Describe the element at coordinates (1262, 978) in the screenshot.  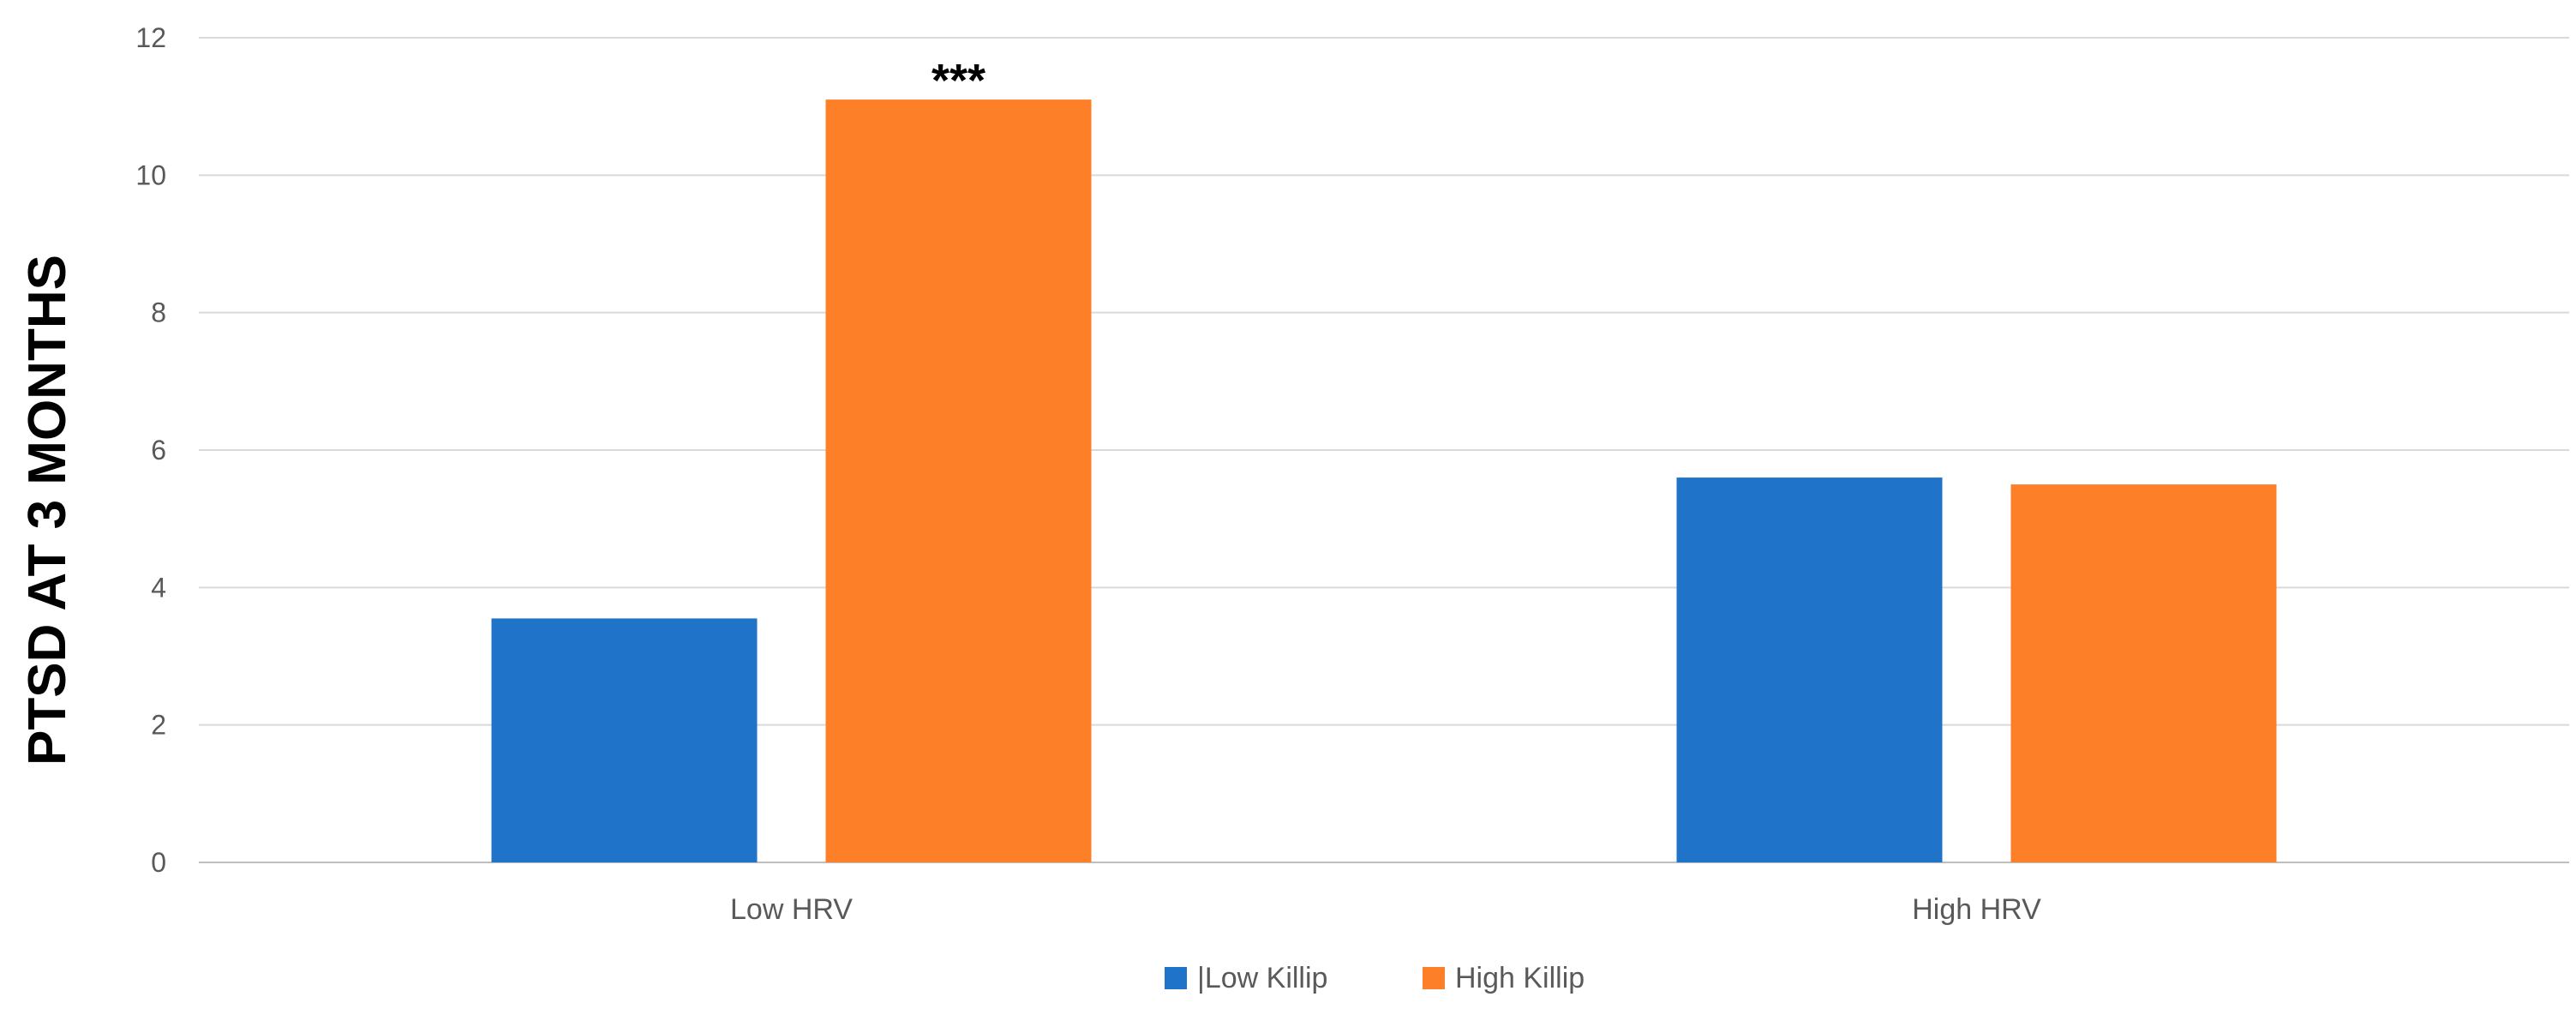
I see `legend-label: |Low Killip` at that location.